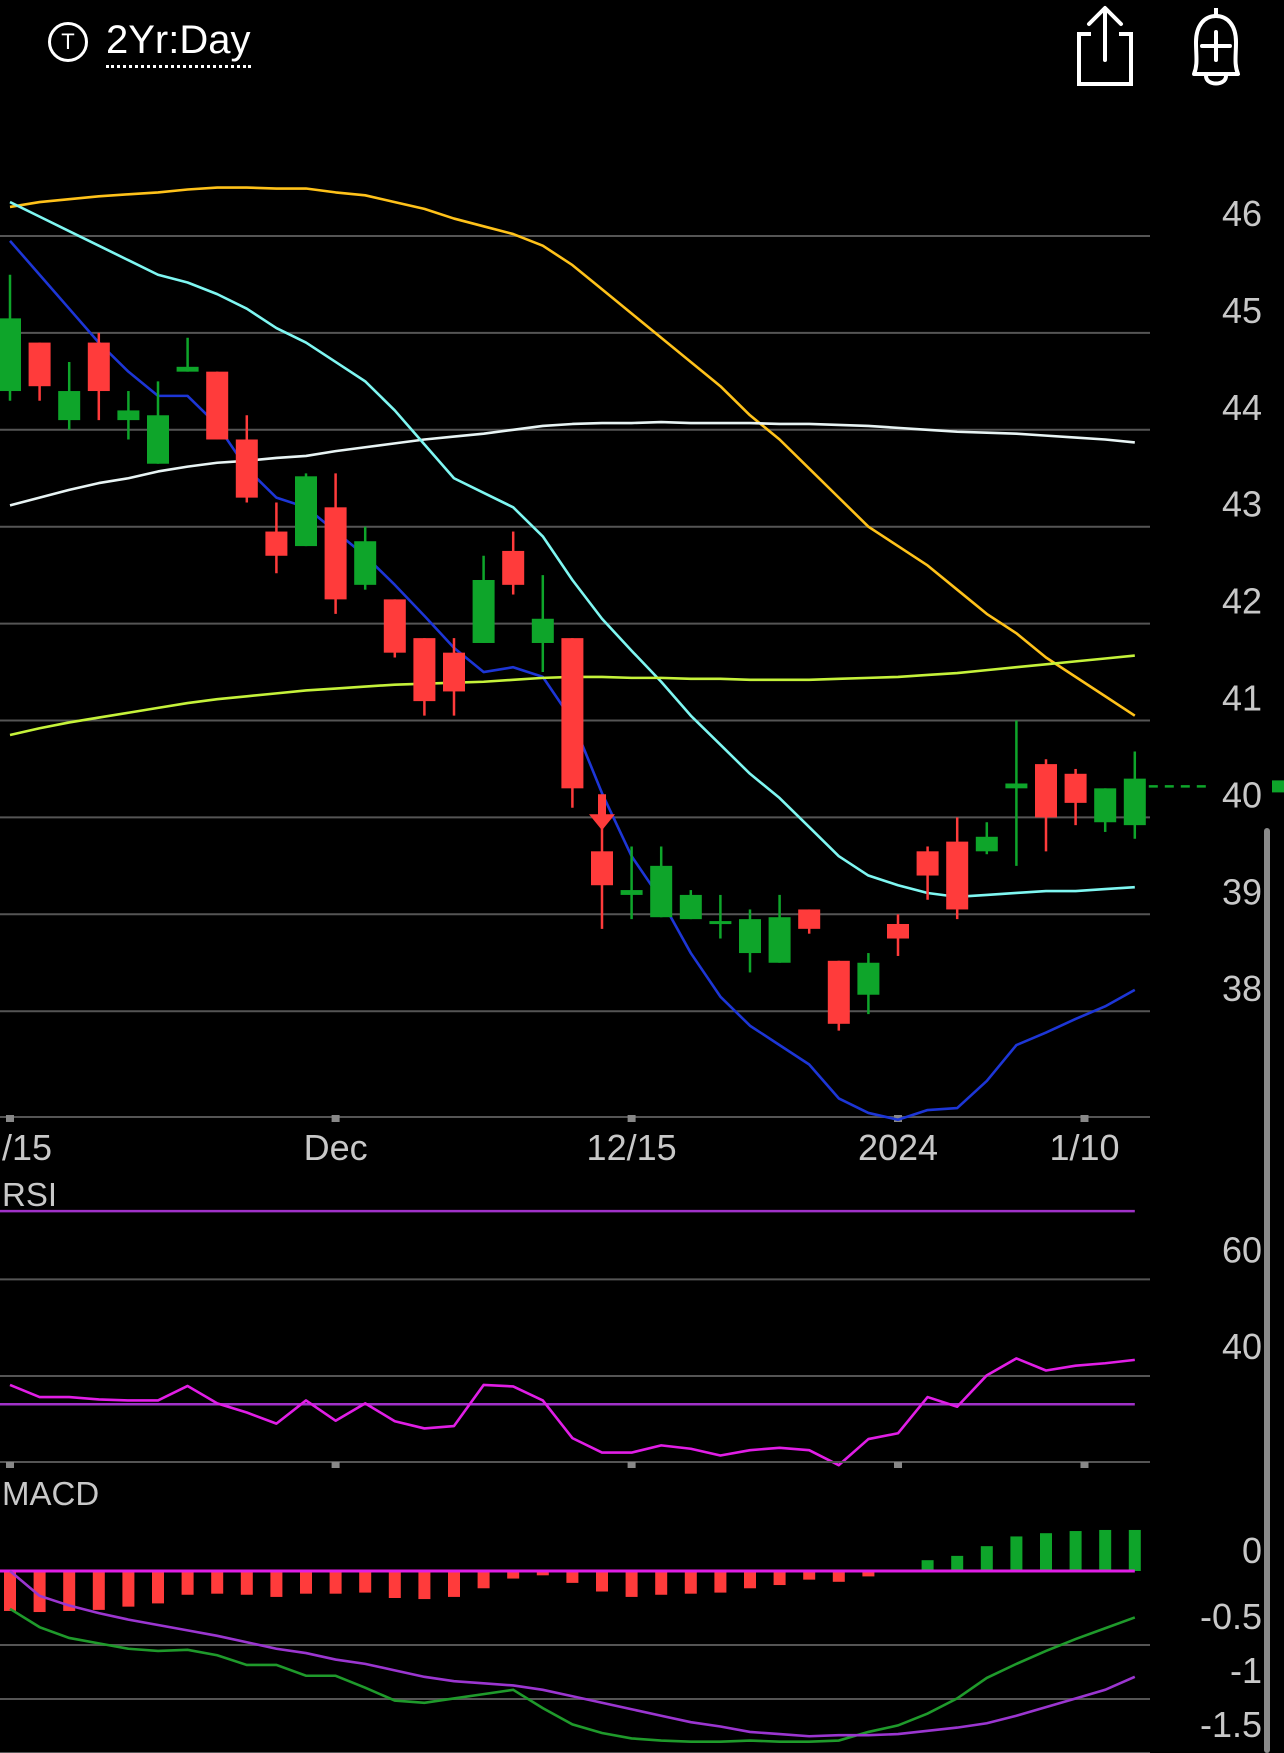  What do you see at coordinates (572, 1412) in the screenshot?
I see `rsi-line` at bounding box center [572, 1412].